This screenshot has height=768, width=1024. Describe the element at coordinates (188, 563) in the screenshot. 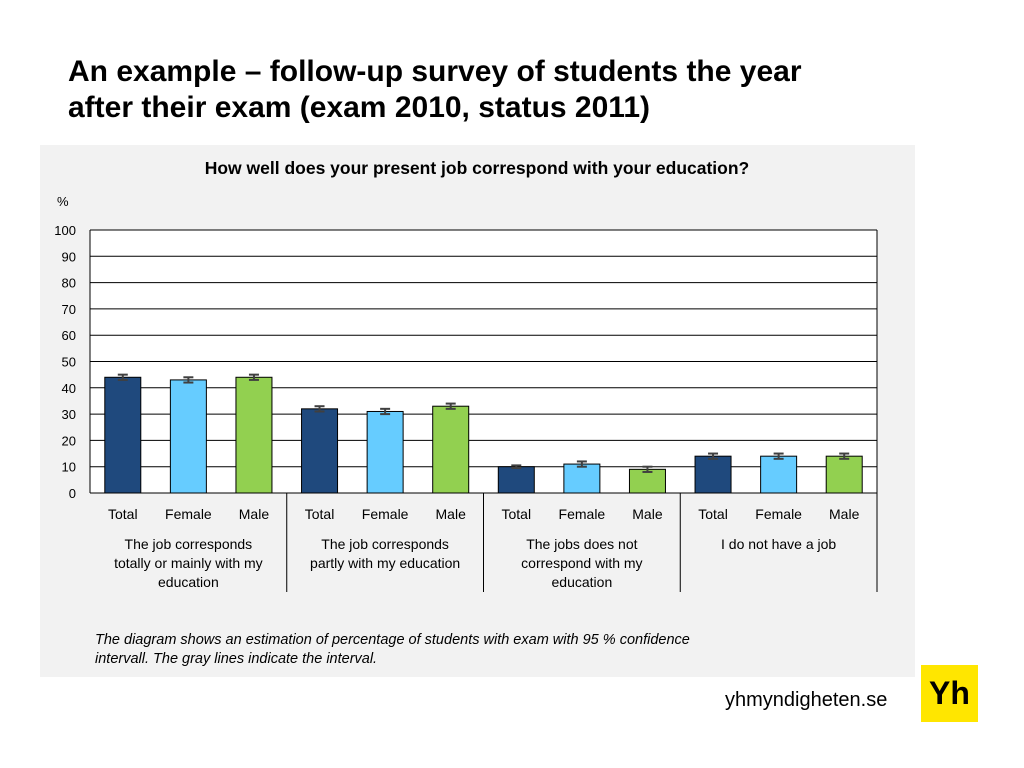

I see `group-label: totally or mainly with my` at that location.